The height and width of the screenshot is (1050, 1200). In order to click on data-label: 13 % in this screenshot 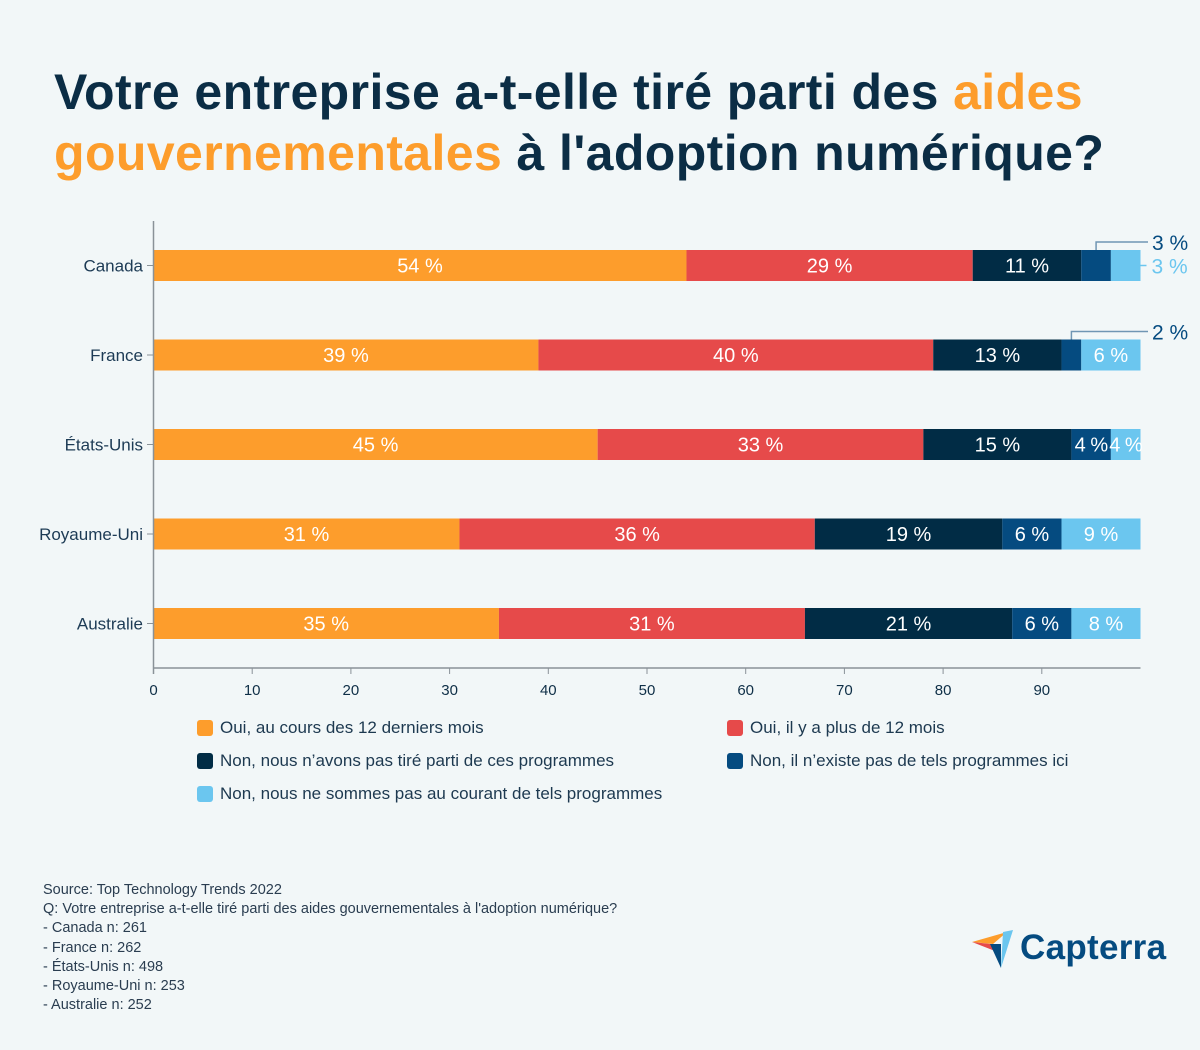, I will do `click(998, 356)`.